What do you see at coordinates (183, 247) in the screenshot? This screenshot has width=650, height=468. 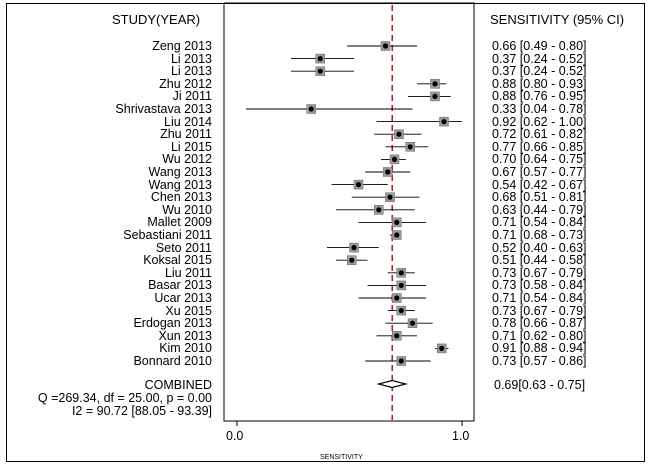 I see `study-label-16: Seto 2011` at bounding box center [183, 247].